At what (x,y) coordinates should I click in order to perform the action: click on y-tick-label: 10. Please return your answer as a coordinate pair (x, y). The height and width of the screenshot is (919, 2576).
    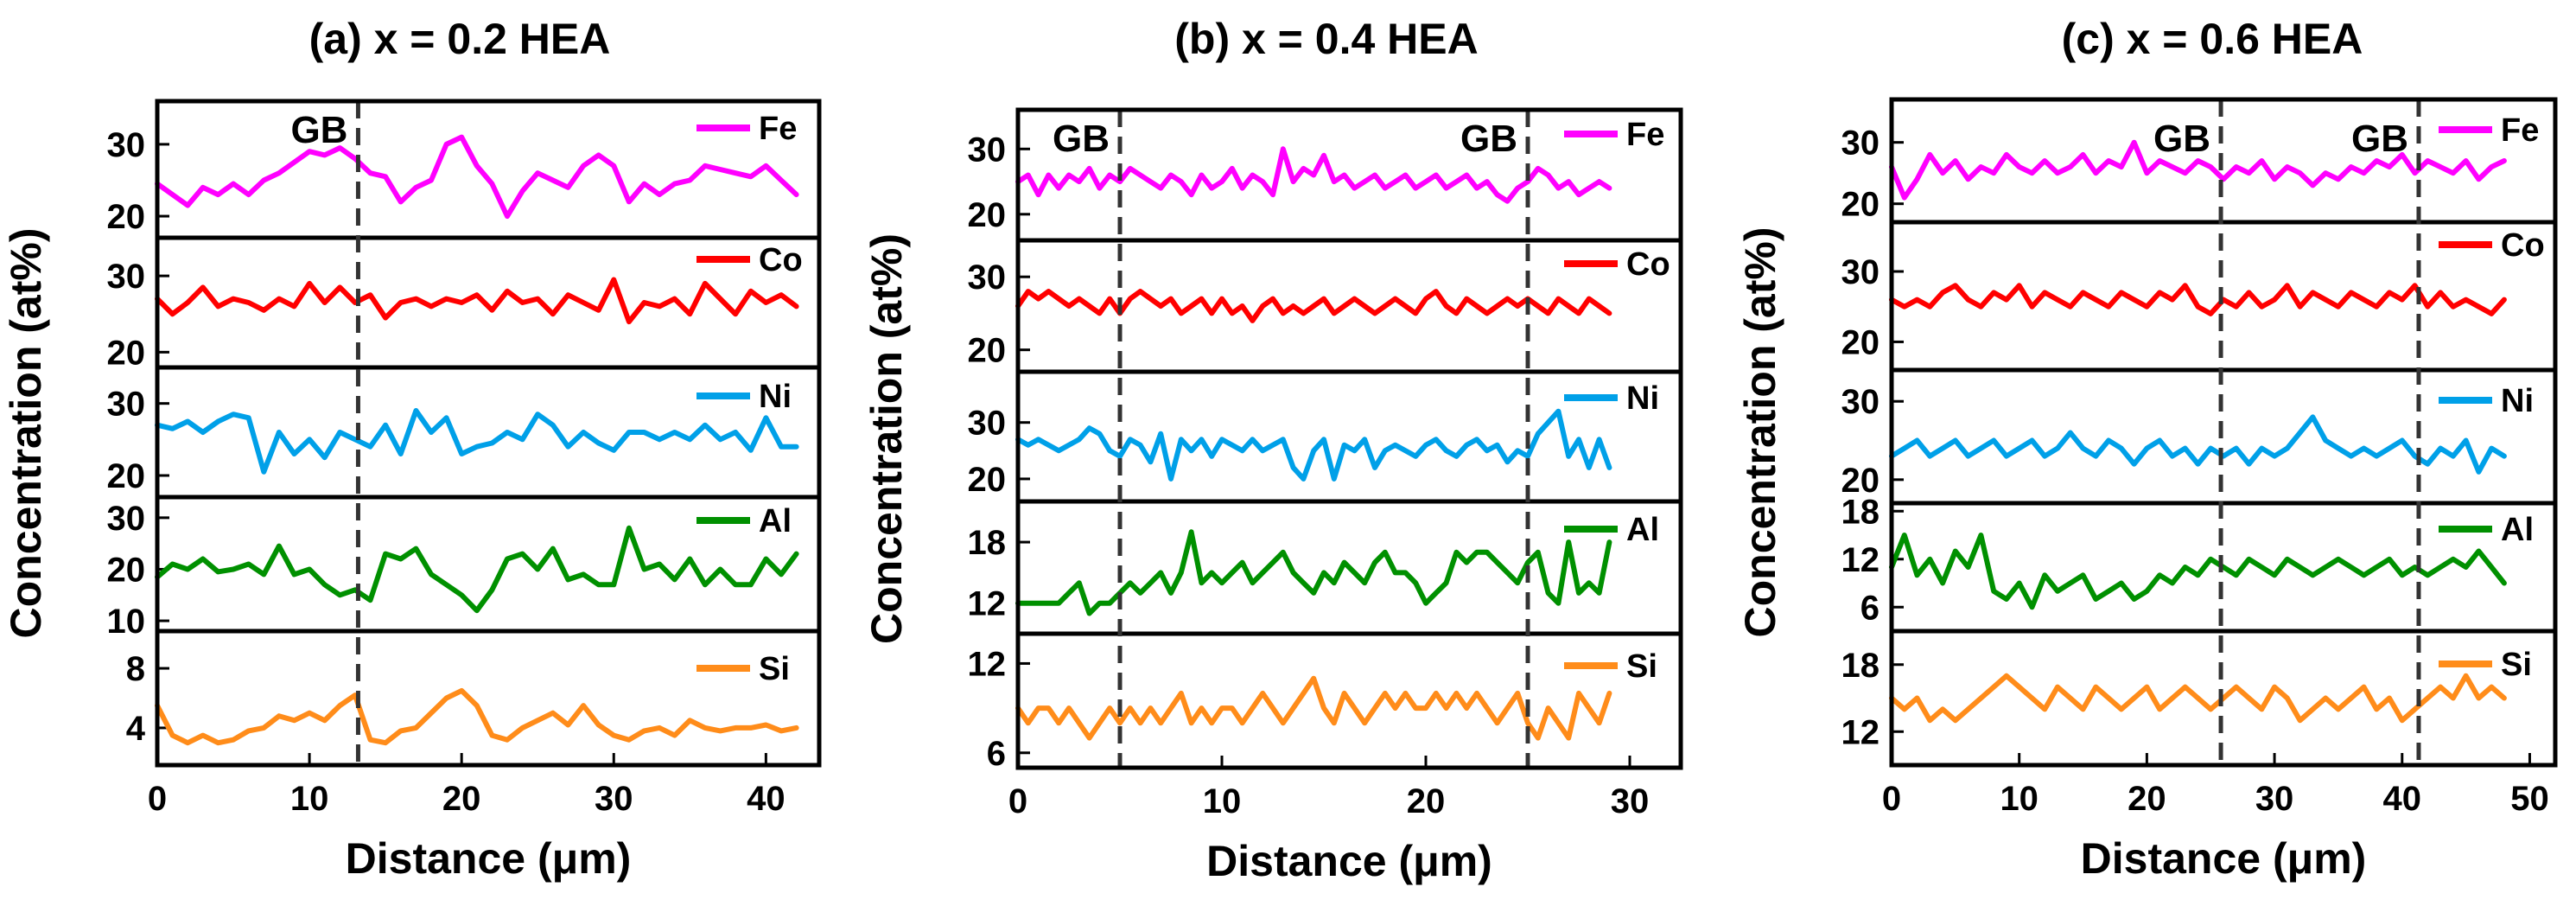
    Looking at the image, I should click on (127, 622).